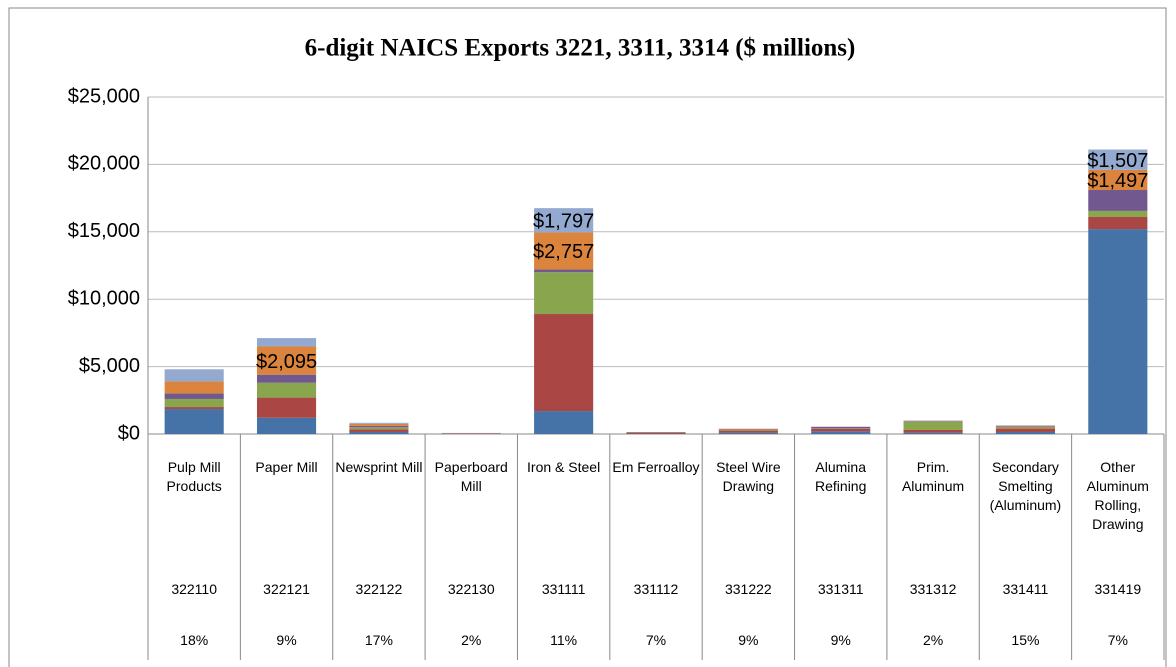  What do you see at coordinates (471, 589) in the screenshot?
I see `category-code: 322130` at bounding box center [471, 589].